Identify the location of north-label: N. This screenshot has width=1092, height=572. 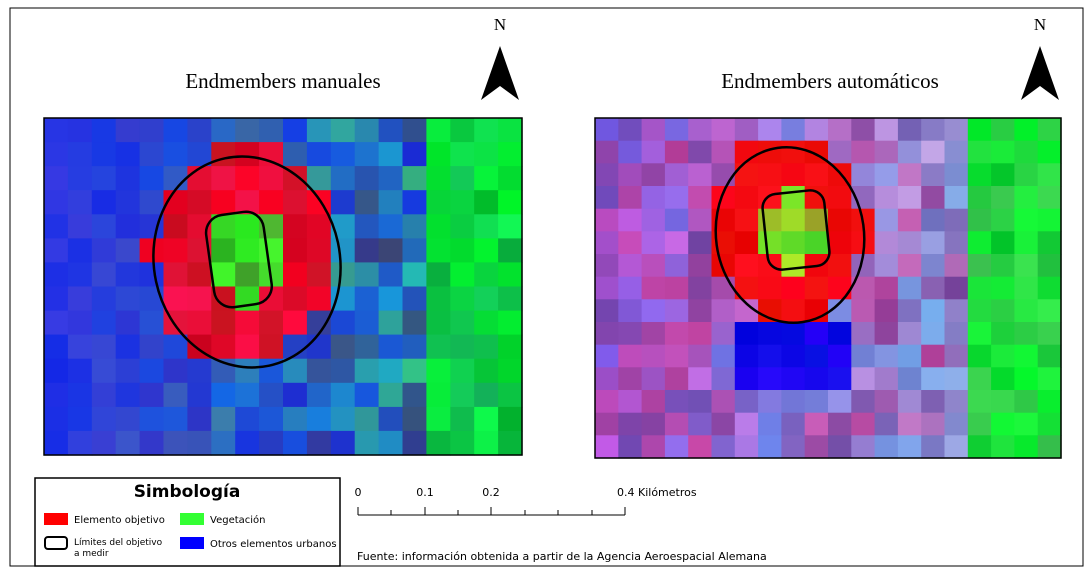
(1040, 24).